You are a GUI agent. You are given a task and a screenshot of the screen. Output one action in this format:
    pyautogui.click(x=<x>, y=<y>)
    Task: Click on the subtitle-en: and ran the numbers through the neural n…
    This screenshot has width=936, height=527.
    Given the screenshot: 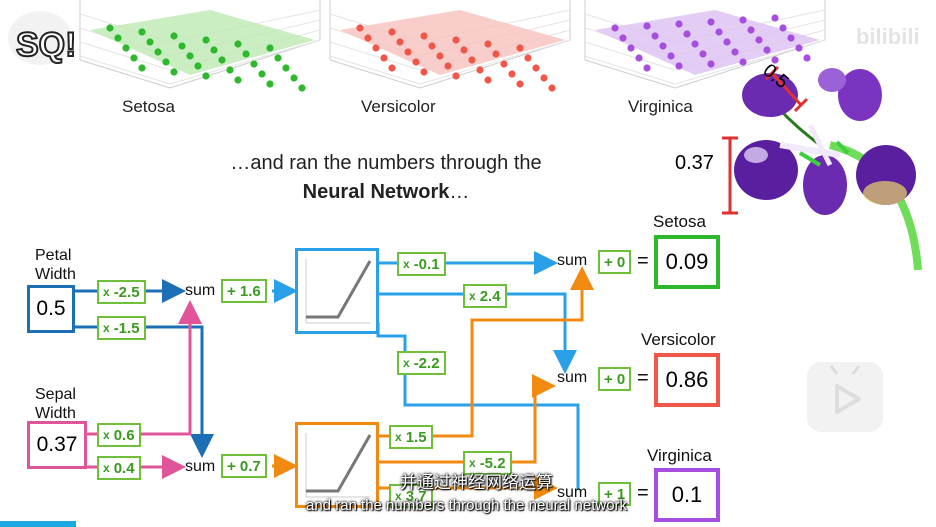 What is the action you would take?
    pyautogui.click(x=467, y=505)
    